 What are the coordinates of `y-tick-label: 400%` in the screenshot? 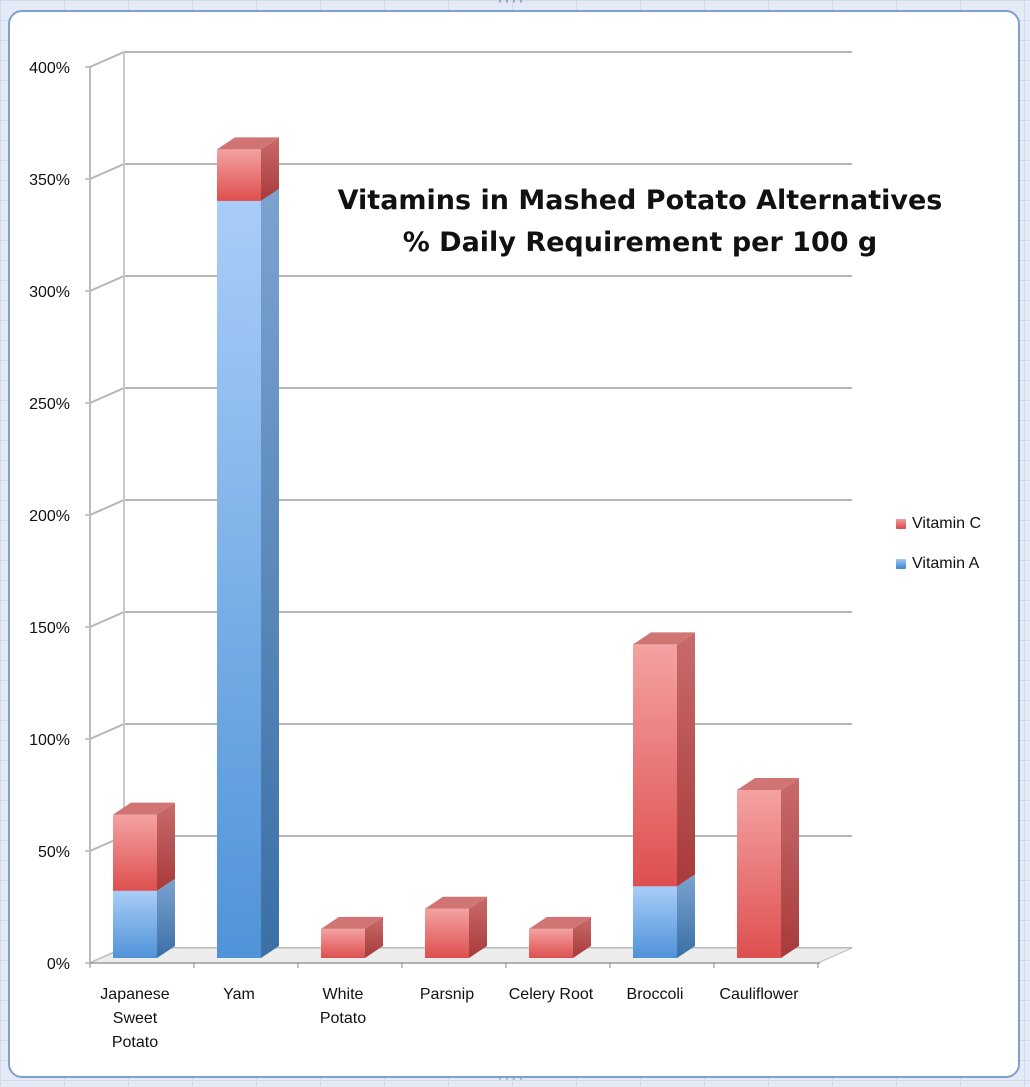 It's located at (49, 68).